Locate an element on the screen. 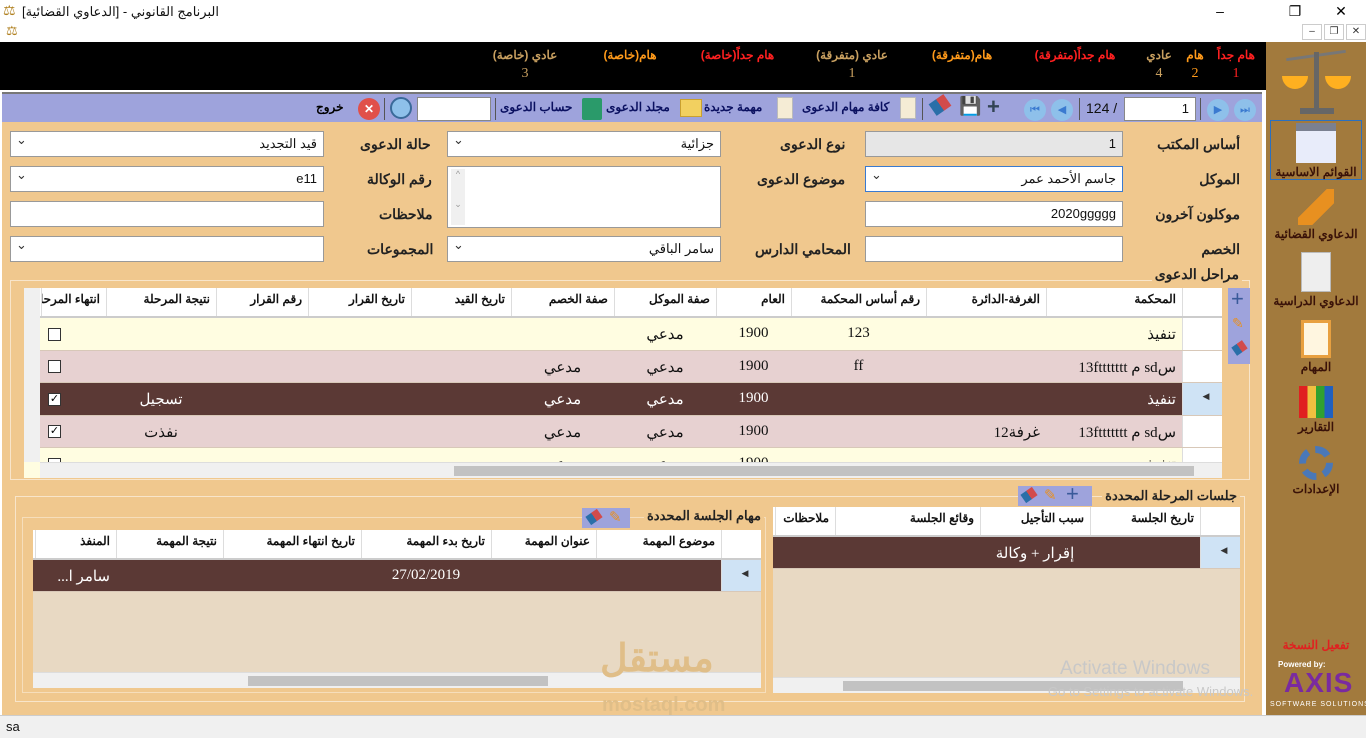 This screenshot has width=1366, height=738. money-icon is located at coordinates (592, 109).